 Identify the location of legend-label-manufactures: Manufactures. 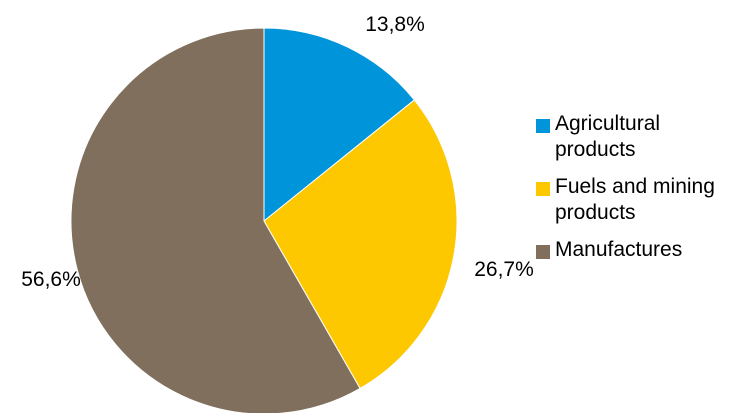
(619, 249).